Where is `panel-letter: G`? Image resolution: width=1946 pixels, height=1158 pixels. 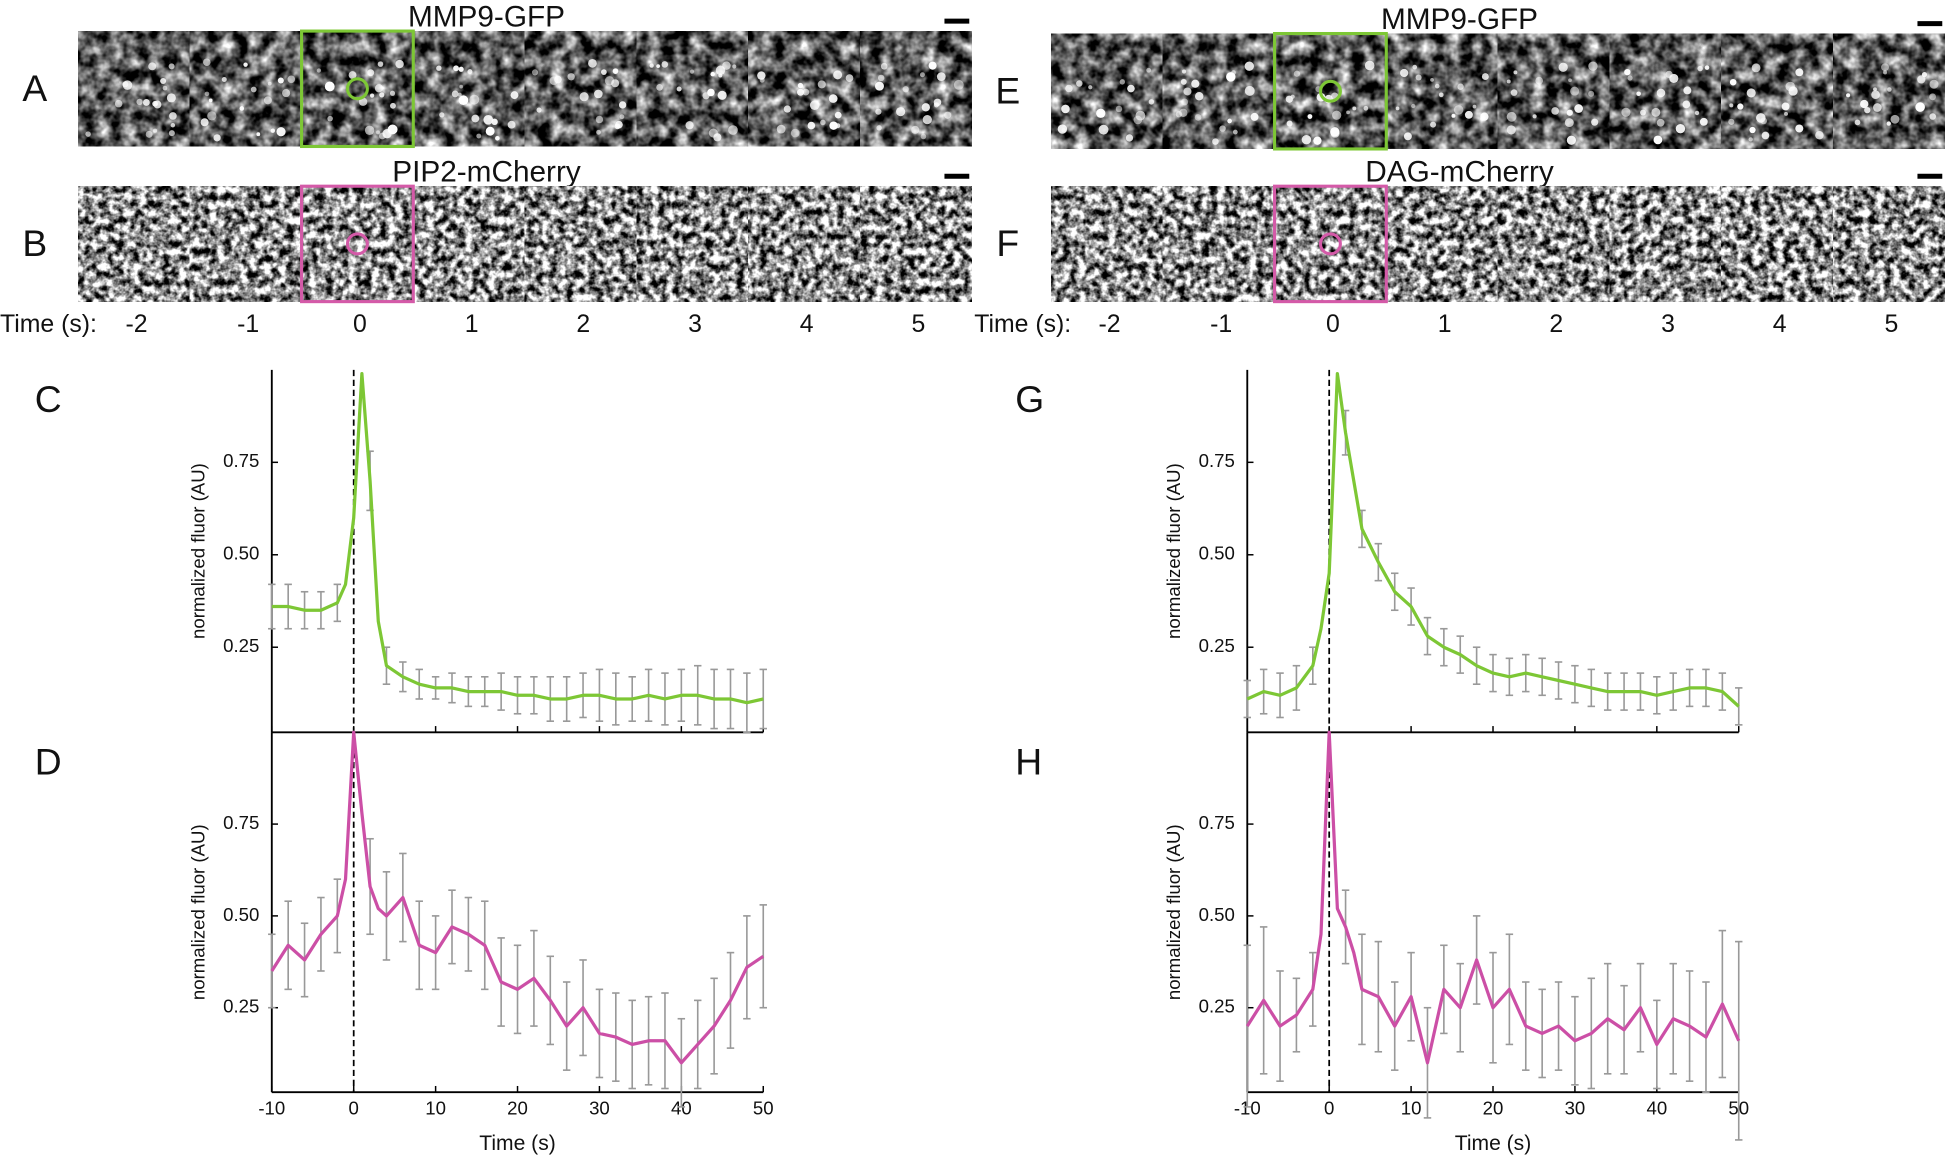
panel-letter: G is located at coordinates (1029, 399).